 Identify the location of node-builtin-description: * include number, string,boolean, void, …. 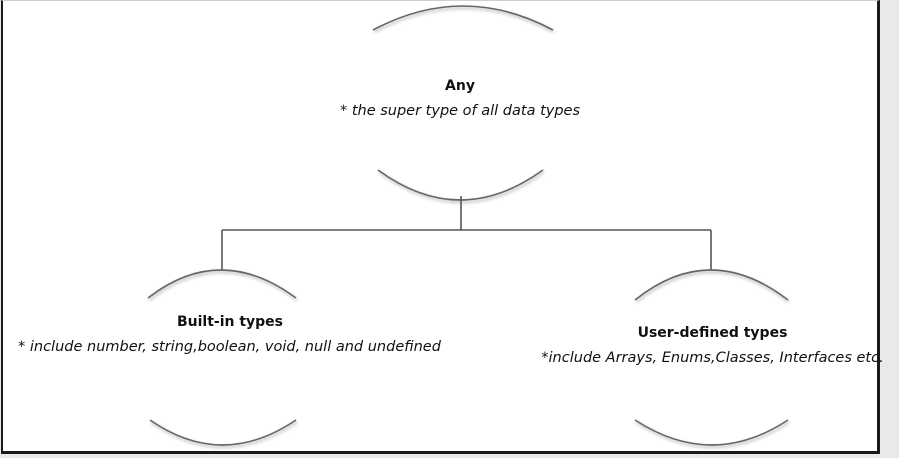
(229, 347).